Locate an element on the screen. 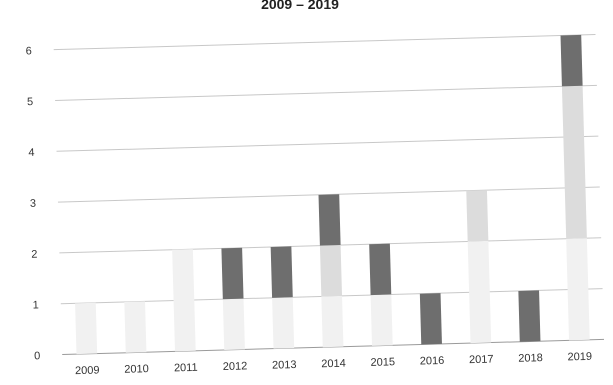 This screenshot has width=613, height=385. y-tick-label: 2 is located at coordinates (34, 255).